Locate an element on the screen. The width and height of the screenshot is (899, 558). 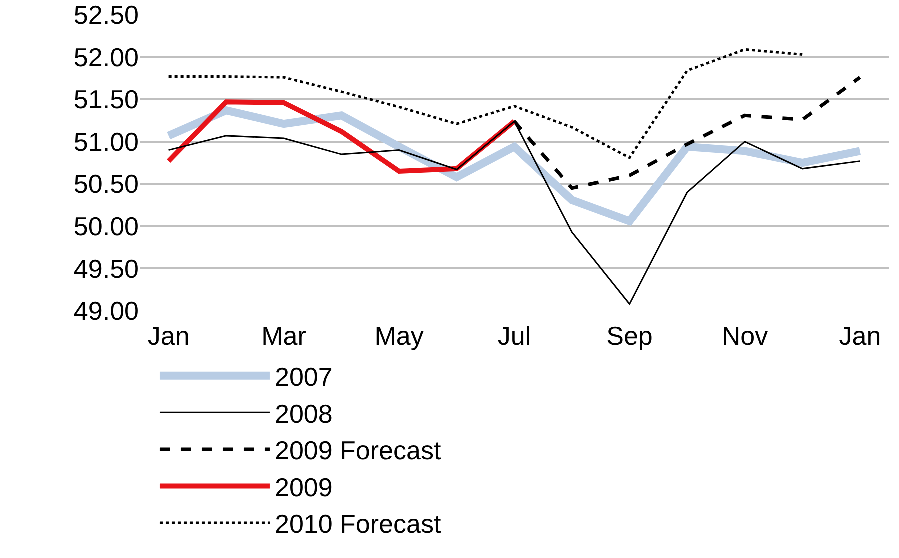
legend-label: 2010 Forecast is located at coordinates (358, 524).